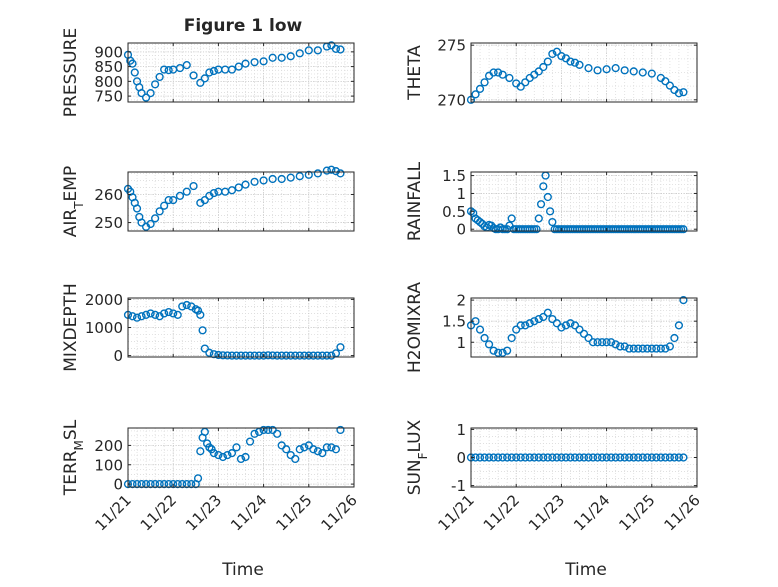  Describe the element at coordinates (415, 73) in the screenshot. I see `y-axis-label: THETA` at that location.